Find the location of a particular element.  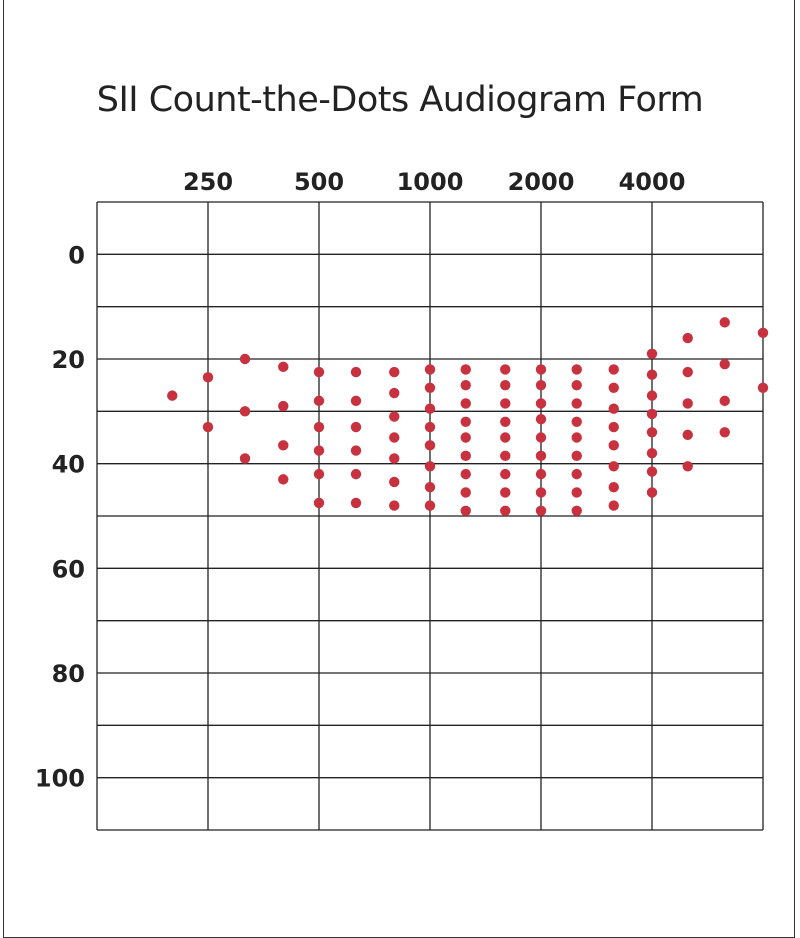

y-tick-label: 100 is located at coordinates (60, 779).